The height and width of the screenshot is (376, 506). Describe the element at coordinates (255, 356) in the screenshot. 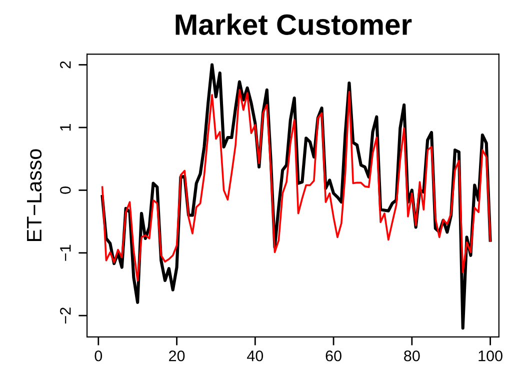

I see `x-tick-label: 40` at that location.